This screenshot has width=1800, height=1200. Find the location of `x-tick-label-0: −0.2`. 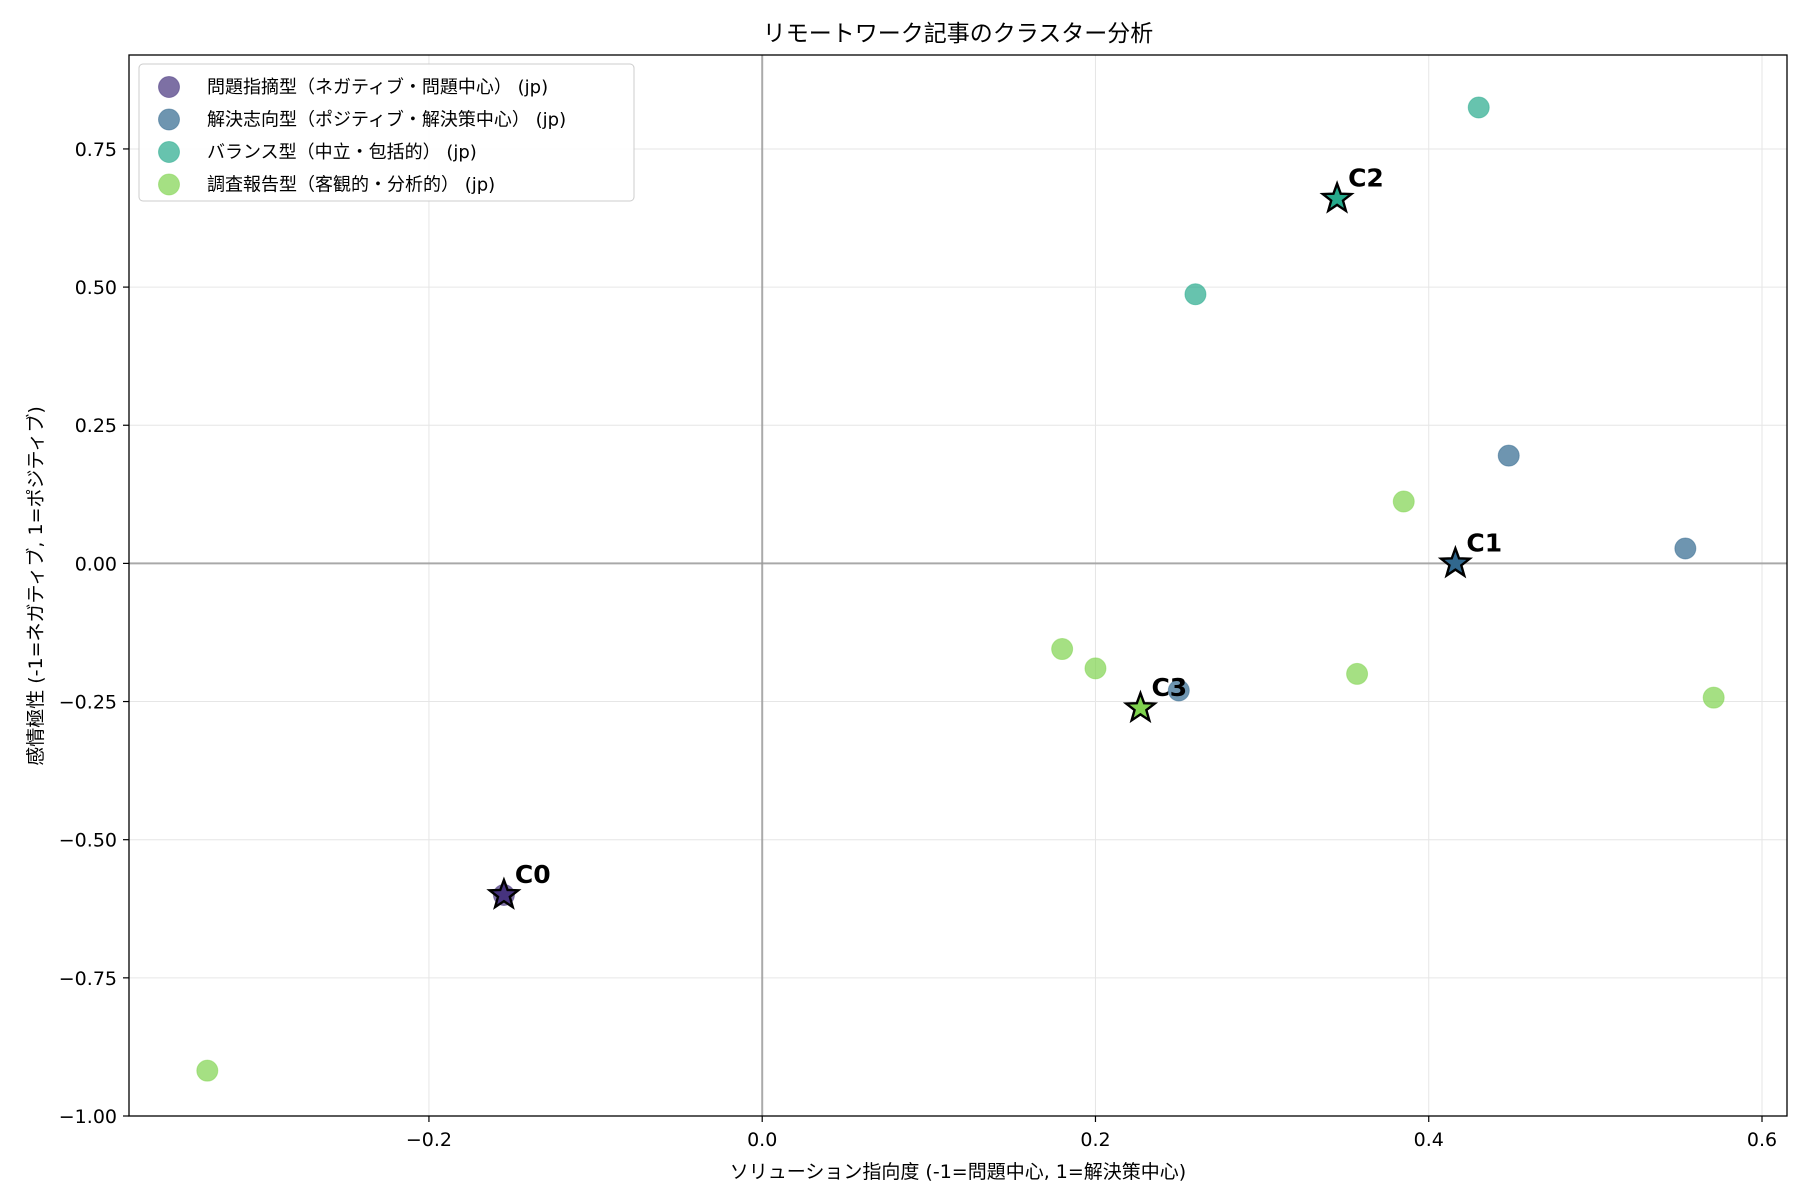

x-tick-label-0: −0.2 is located at coordinates (429, 1140).